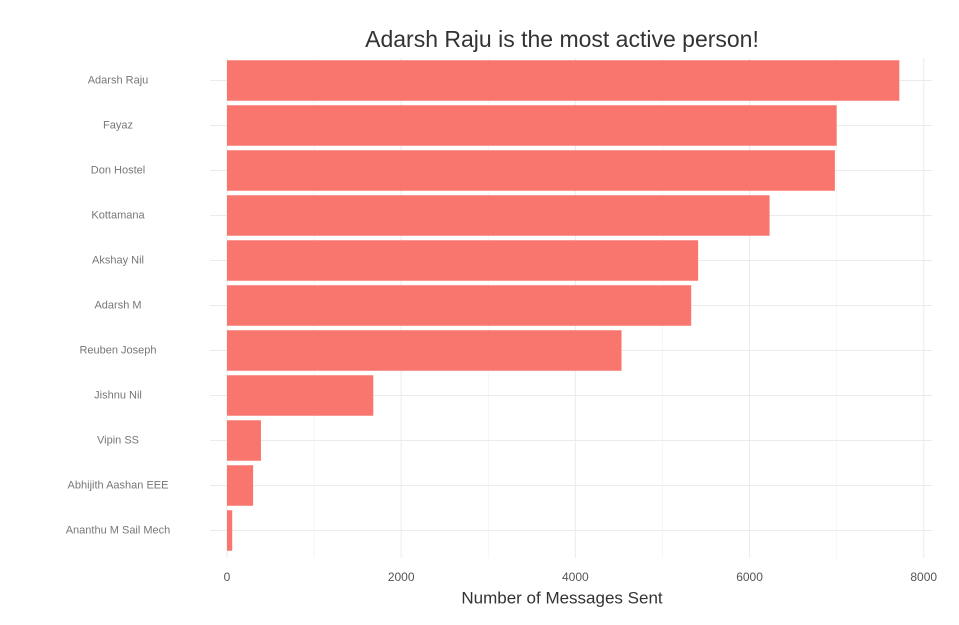 This screenshot has height=625, width=959. I want to click on y-tick-label: Kottamana, so click(118, 215).